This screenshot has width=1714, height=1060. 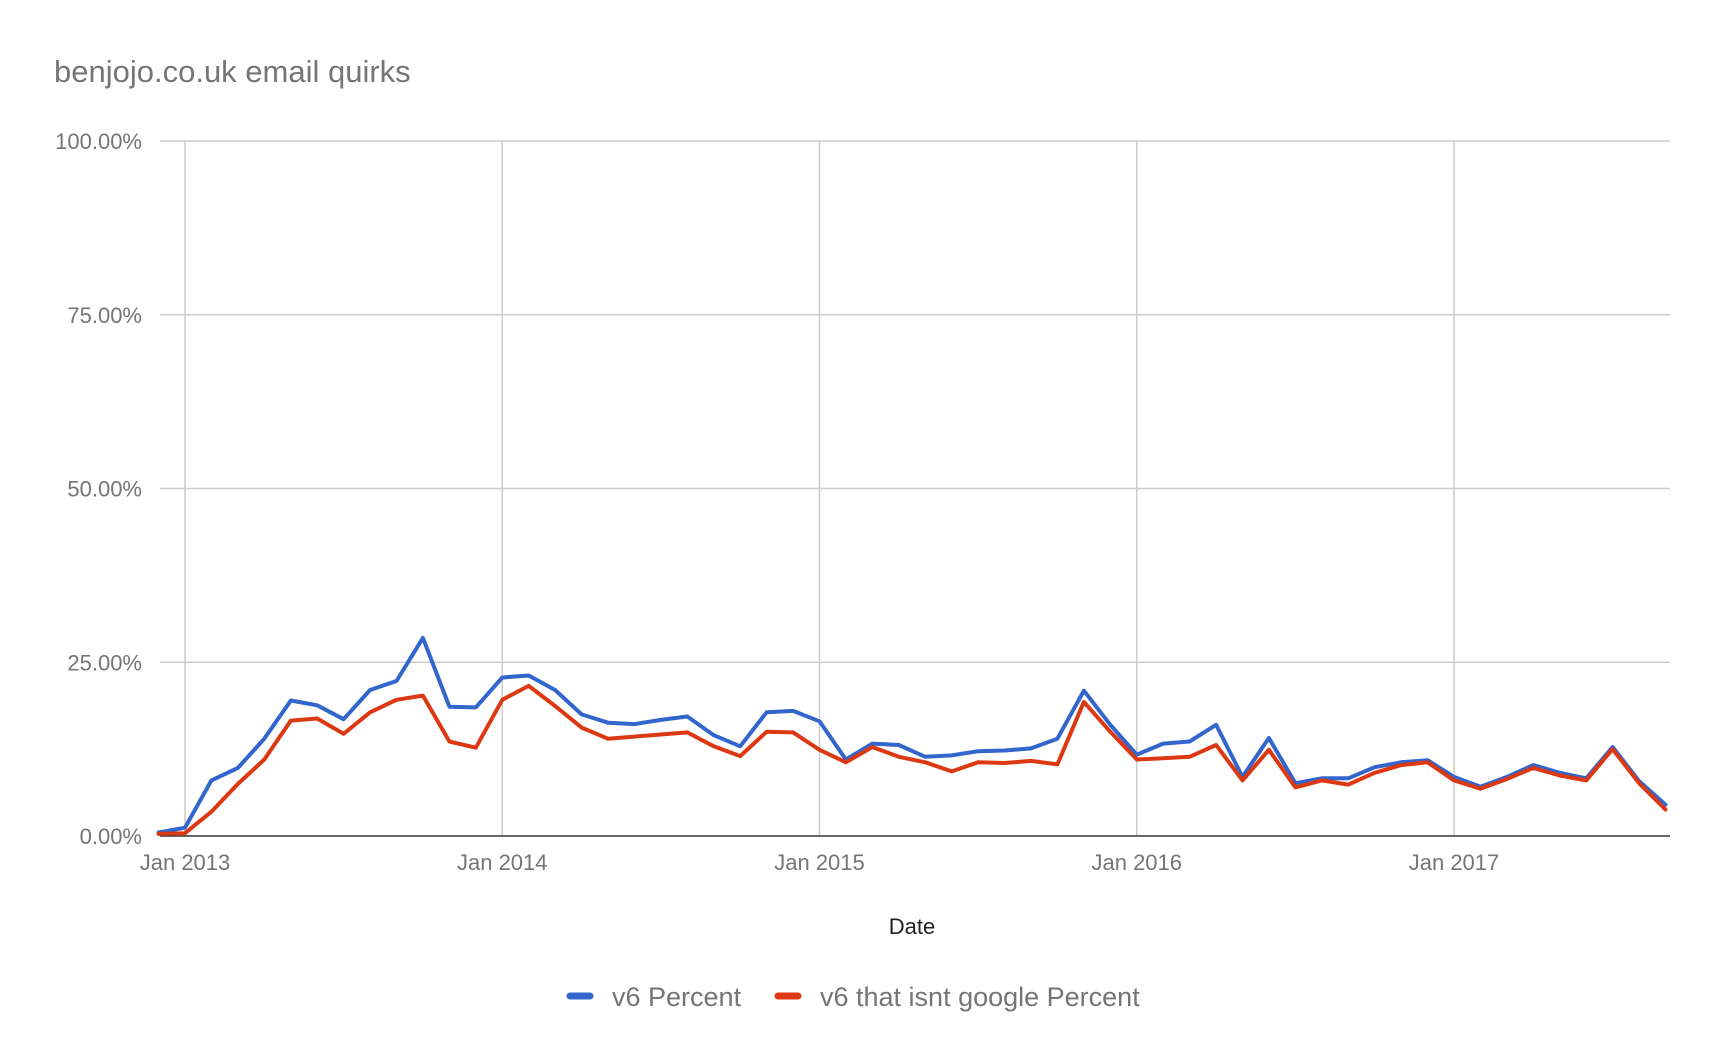 What do you see at coordinates (98, 141) in the screenshot?
I see `y-tick-label: 100.00%` at bounding box center [98, 141].